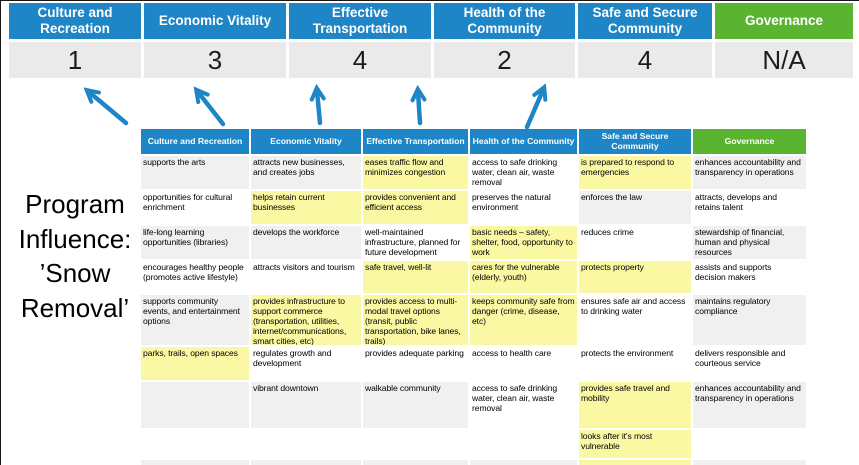 This screenshot has width=859, height=465. I want to click on category-header: Health of the Community, so click(504, 21).